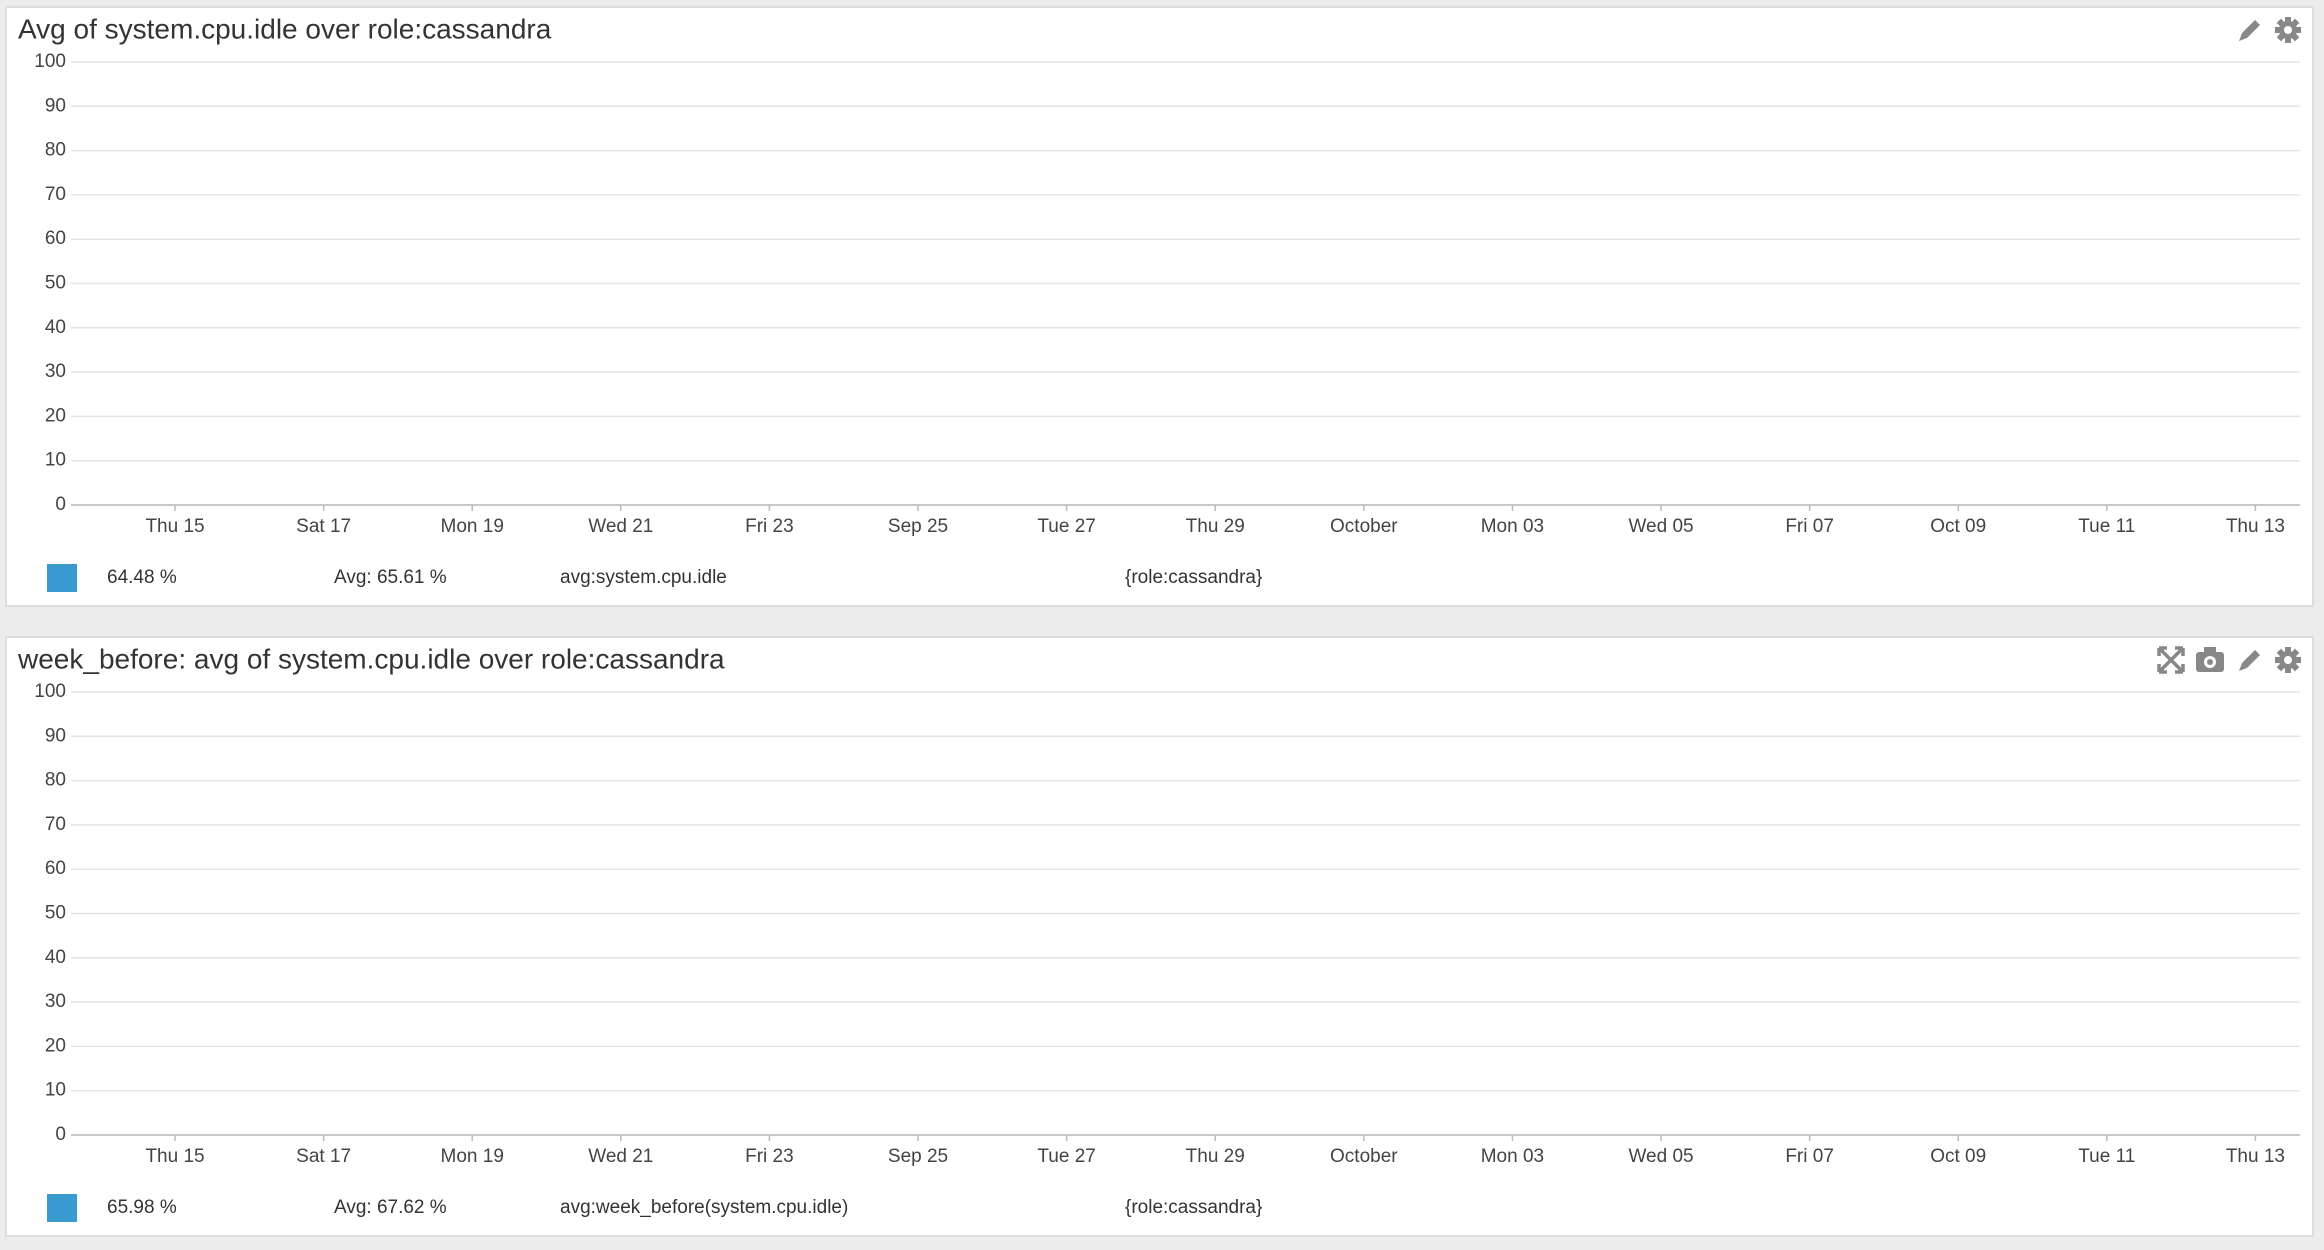 Image resolution: width=2324 pixels, height=1250 pixels. Describe the element at coordinates (142, 577) in the screenshot. I see `legend-last: 64.48 %` at that location.